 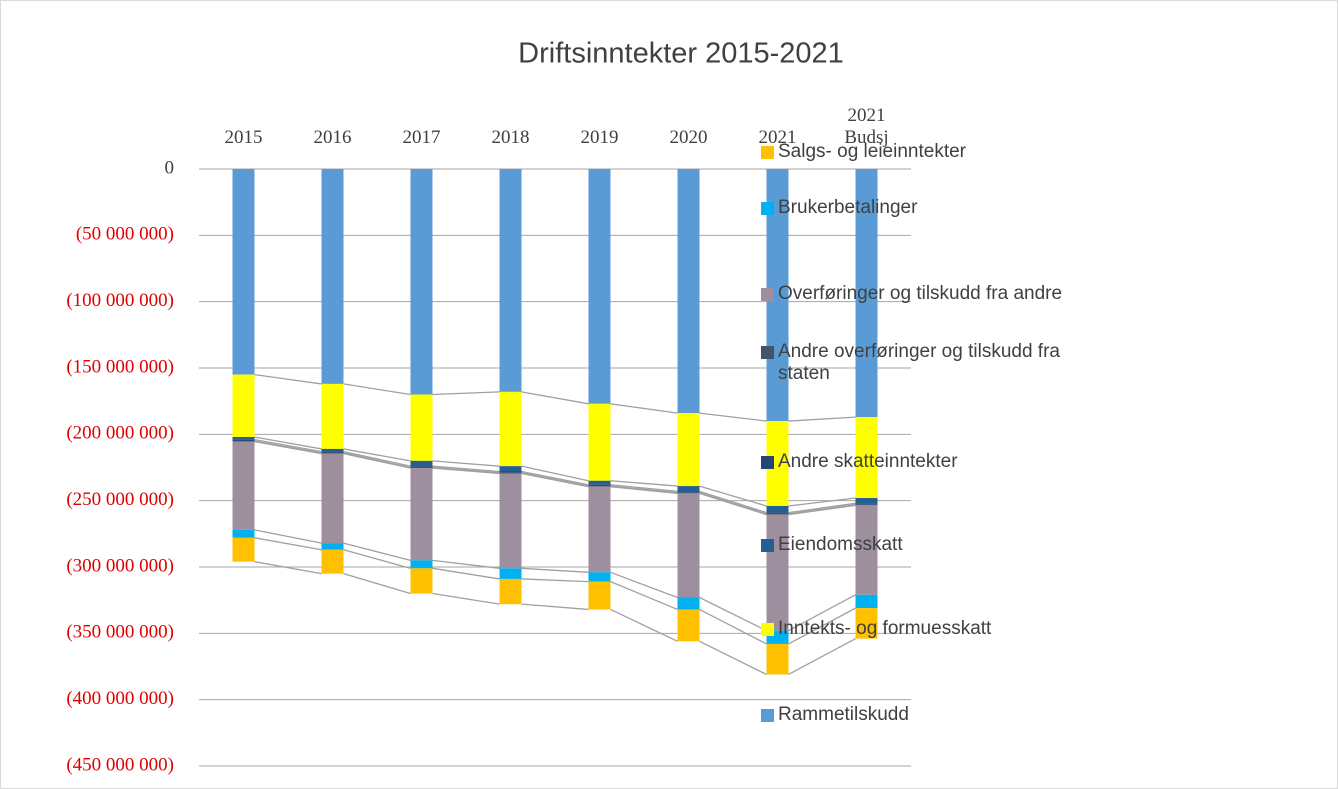 I want to click on y-tick-label: (150 000 000), so click(x=120, y=366).